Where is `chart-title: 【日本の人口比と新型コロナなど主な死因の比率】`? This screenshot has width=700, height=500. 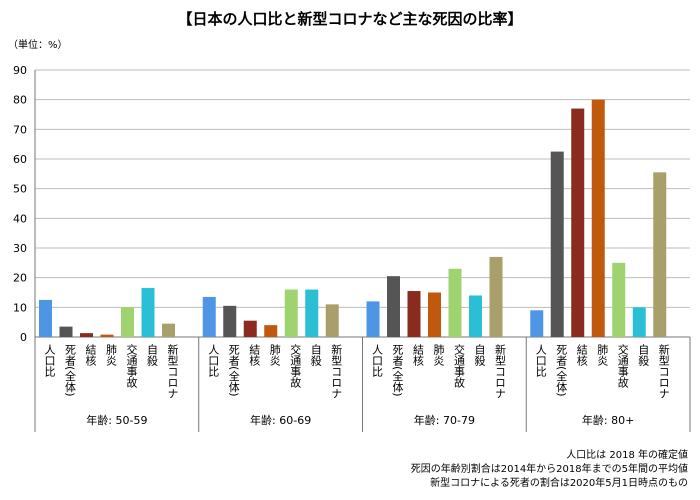 chart-title: 【日本の人口比と新型コロナなど主な死因の比率】 is located at coordinates (350, 19).